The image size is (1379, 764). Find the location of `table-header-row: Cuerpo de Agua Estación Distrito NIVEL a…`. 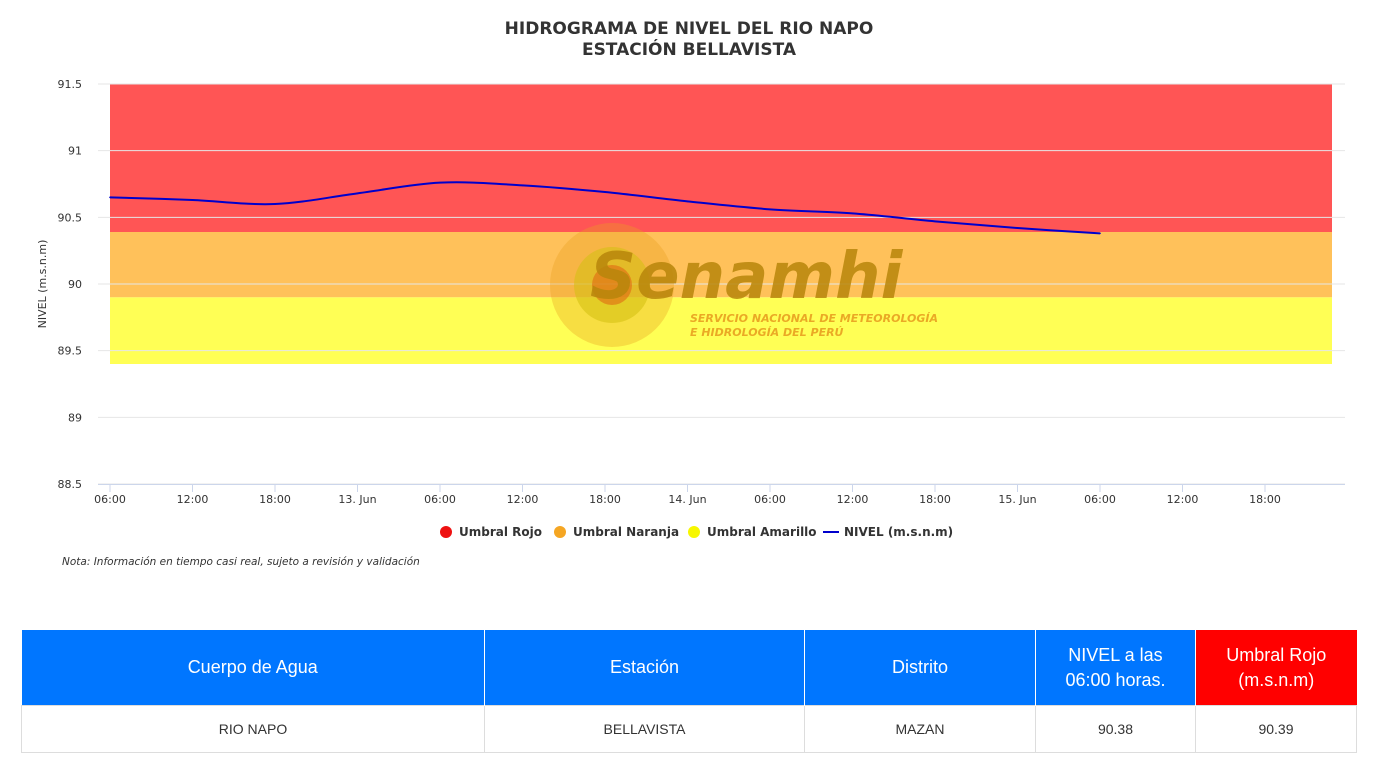

table-header-row: Cuerpo de Agua Estación Distrito NIVEL a… is located at coordinates (689, 668).